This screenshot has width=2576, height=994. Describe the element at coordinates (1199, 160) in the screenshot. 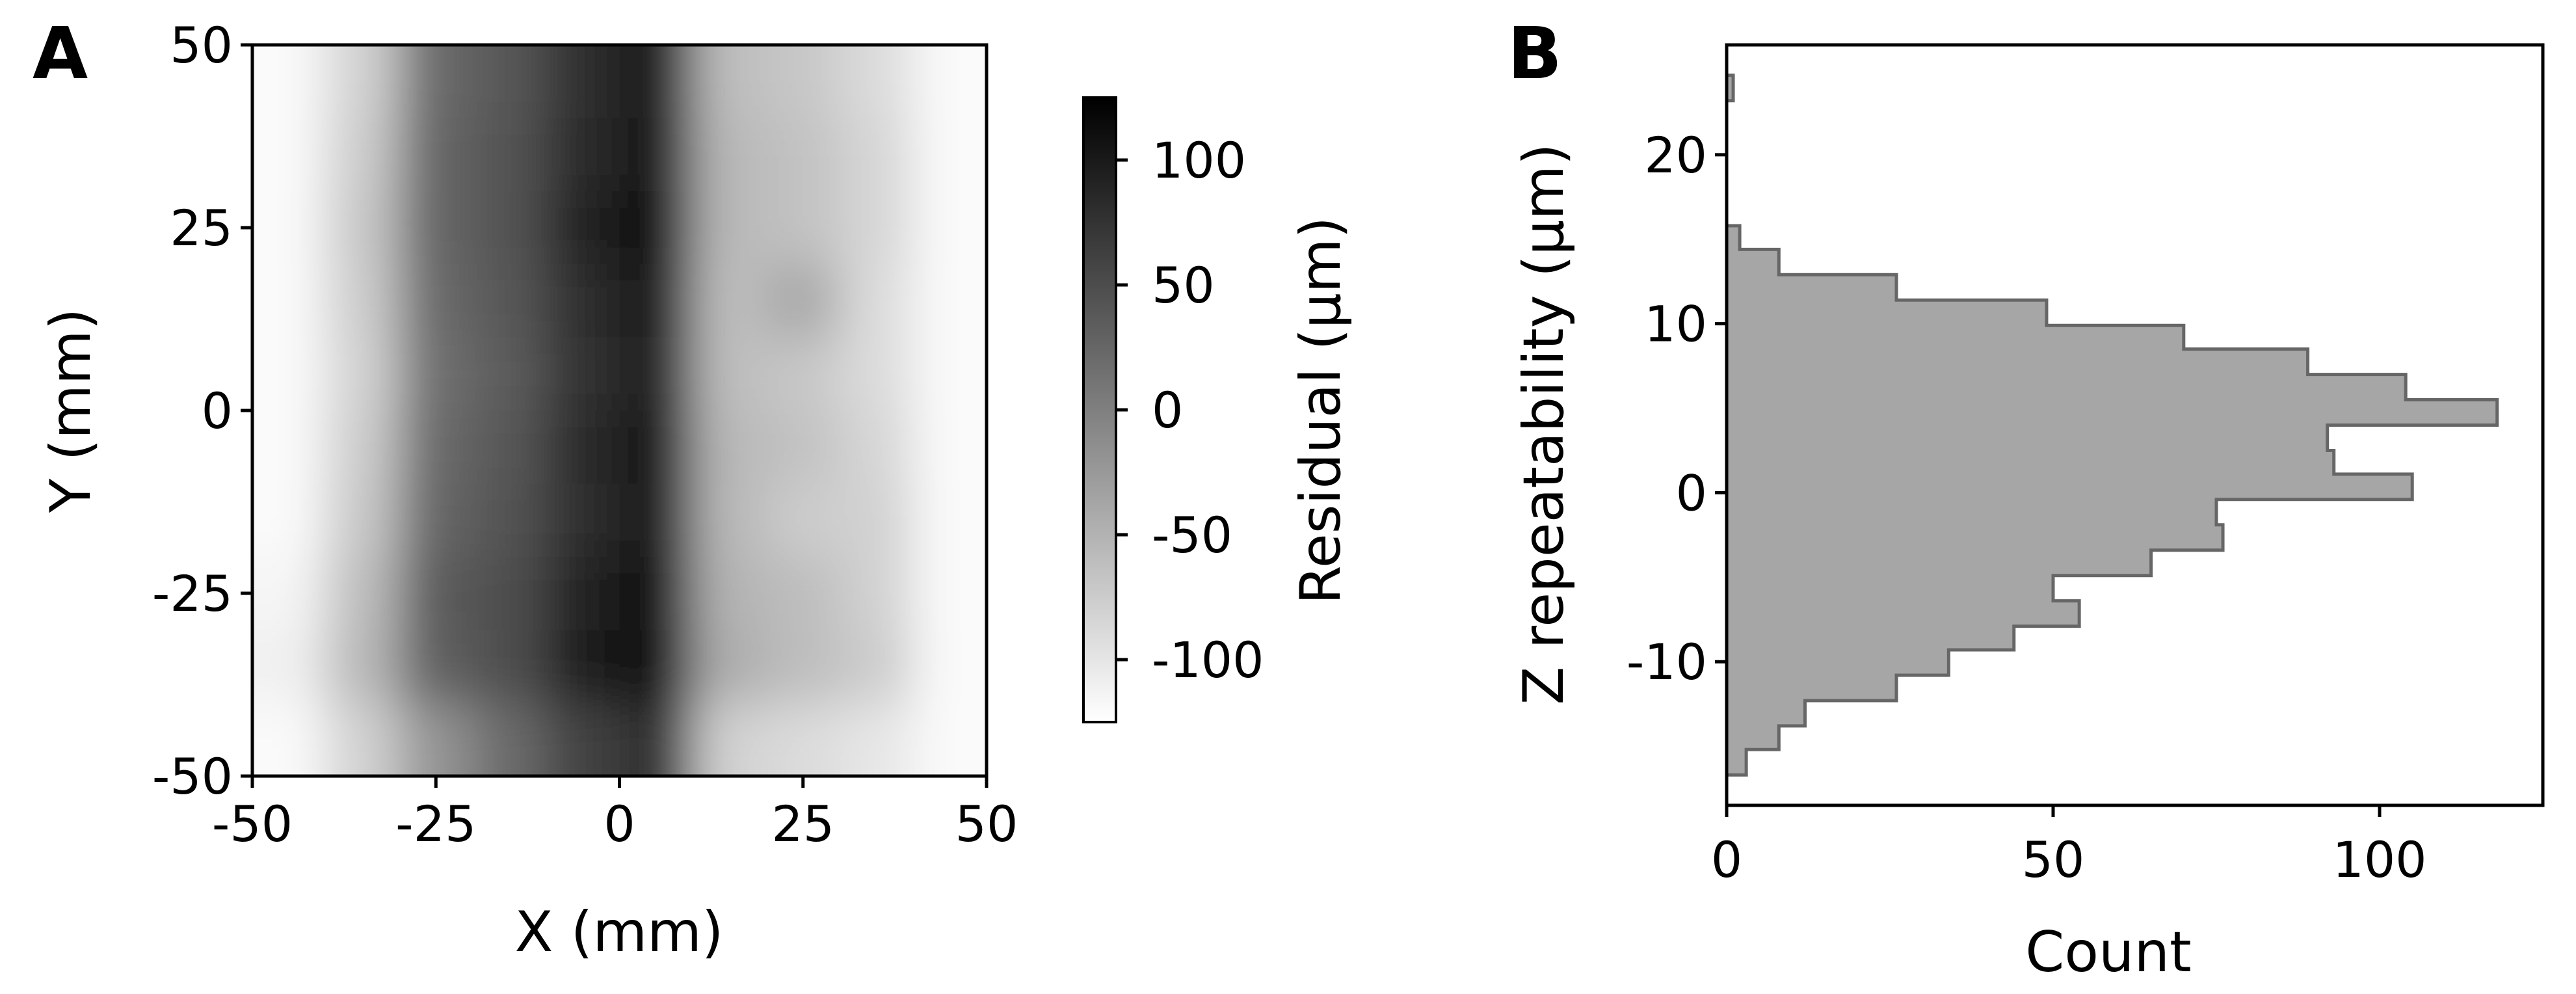

I see `colorbar-tick-label: 100` at that location.